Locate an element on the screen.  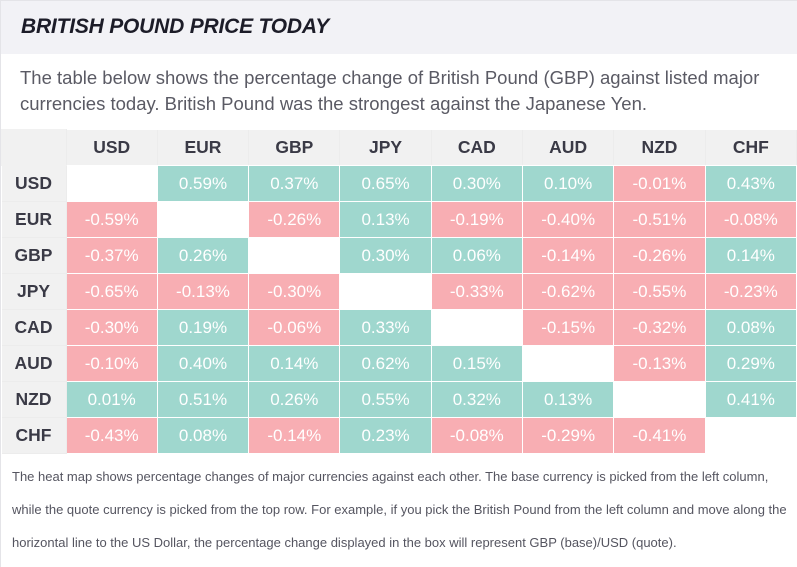
heatmap-cell-aud-gbp: 0.14% is located at coordinates (294, 363).